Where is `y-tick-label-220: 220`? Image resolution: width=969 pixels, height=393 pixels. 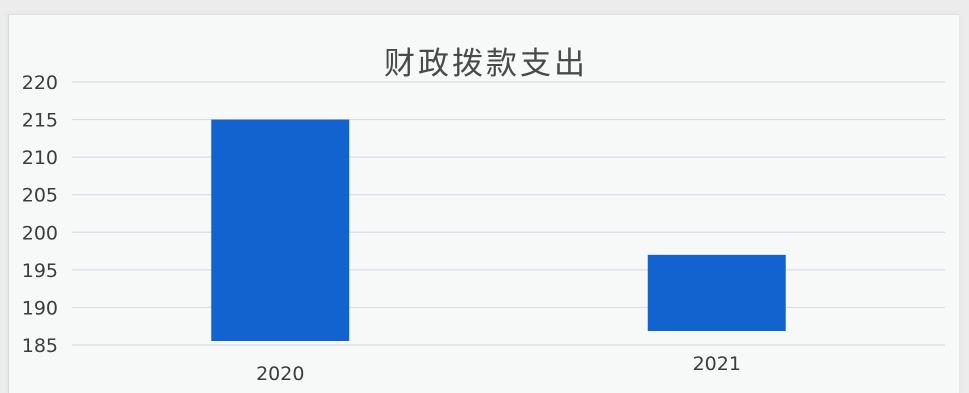
y-tick-label-220: 220 is located at coordinates (40, 83).